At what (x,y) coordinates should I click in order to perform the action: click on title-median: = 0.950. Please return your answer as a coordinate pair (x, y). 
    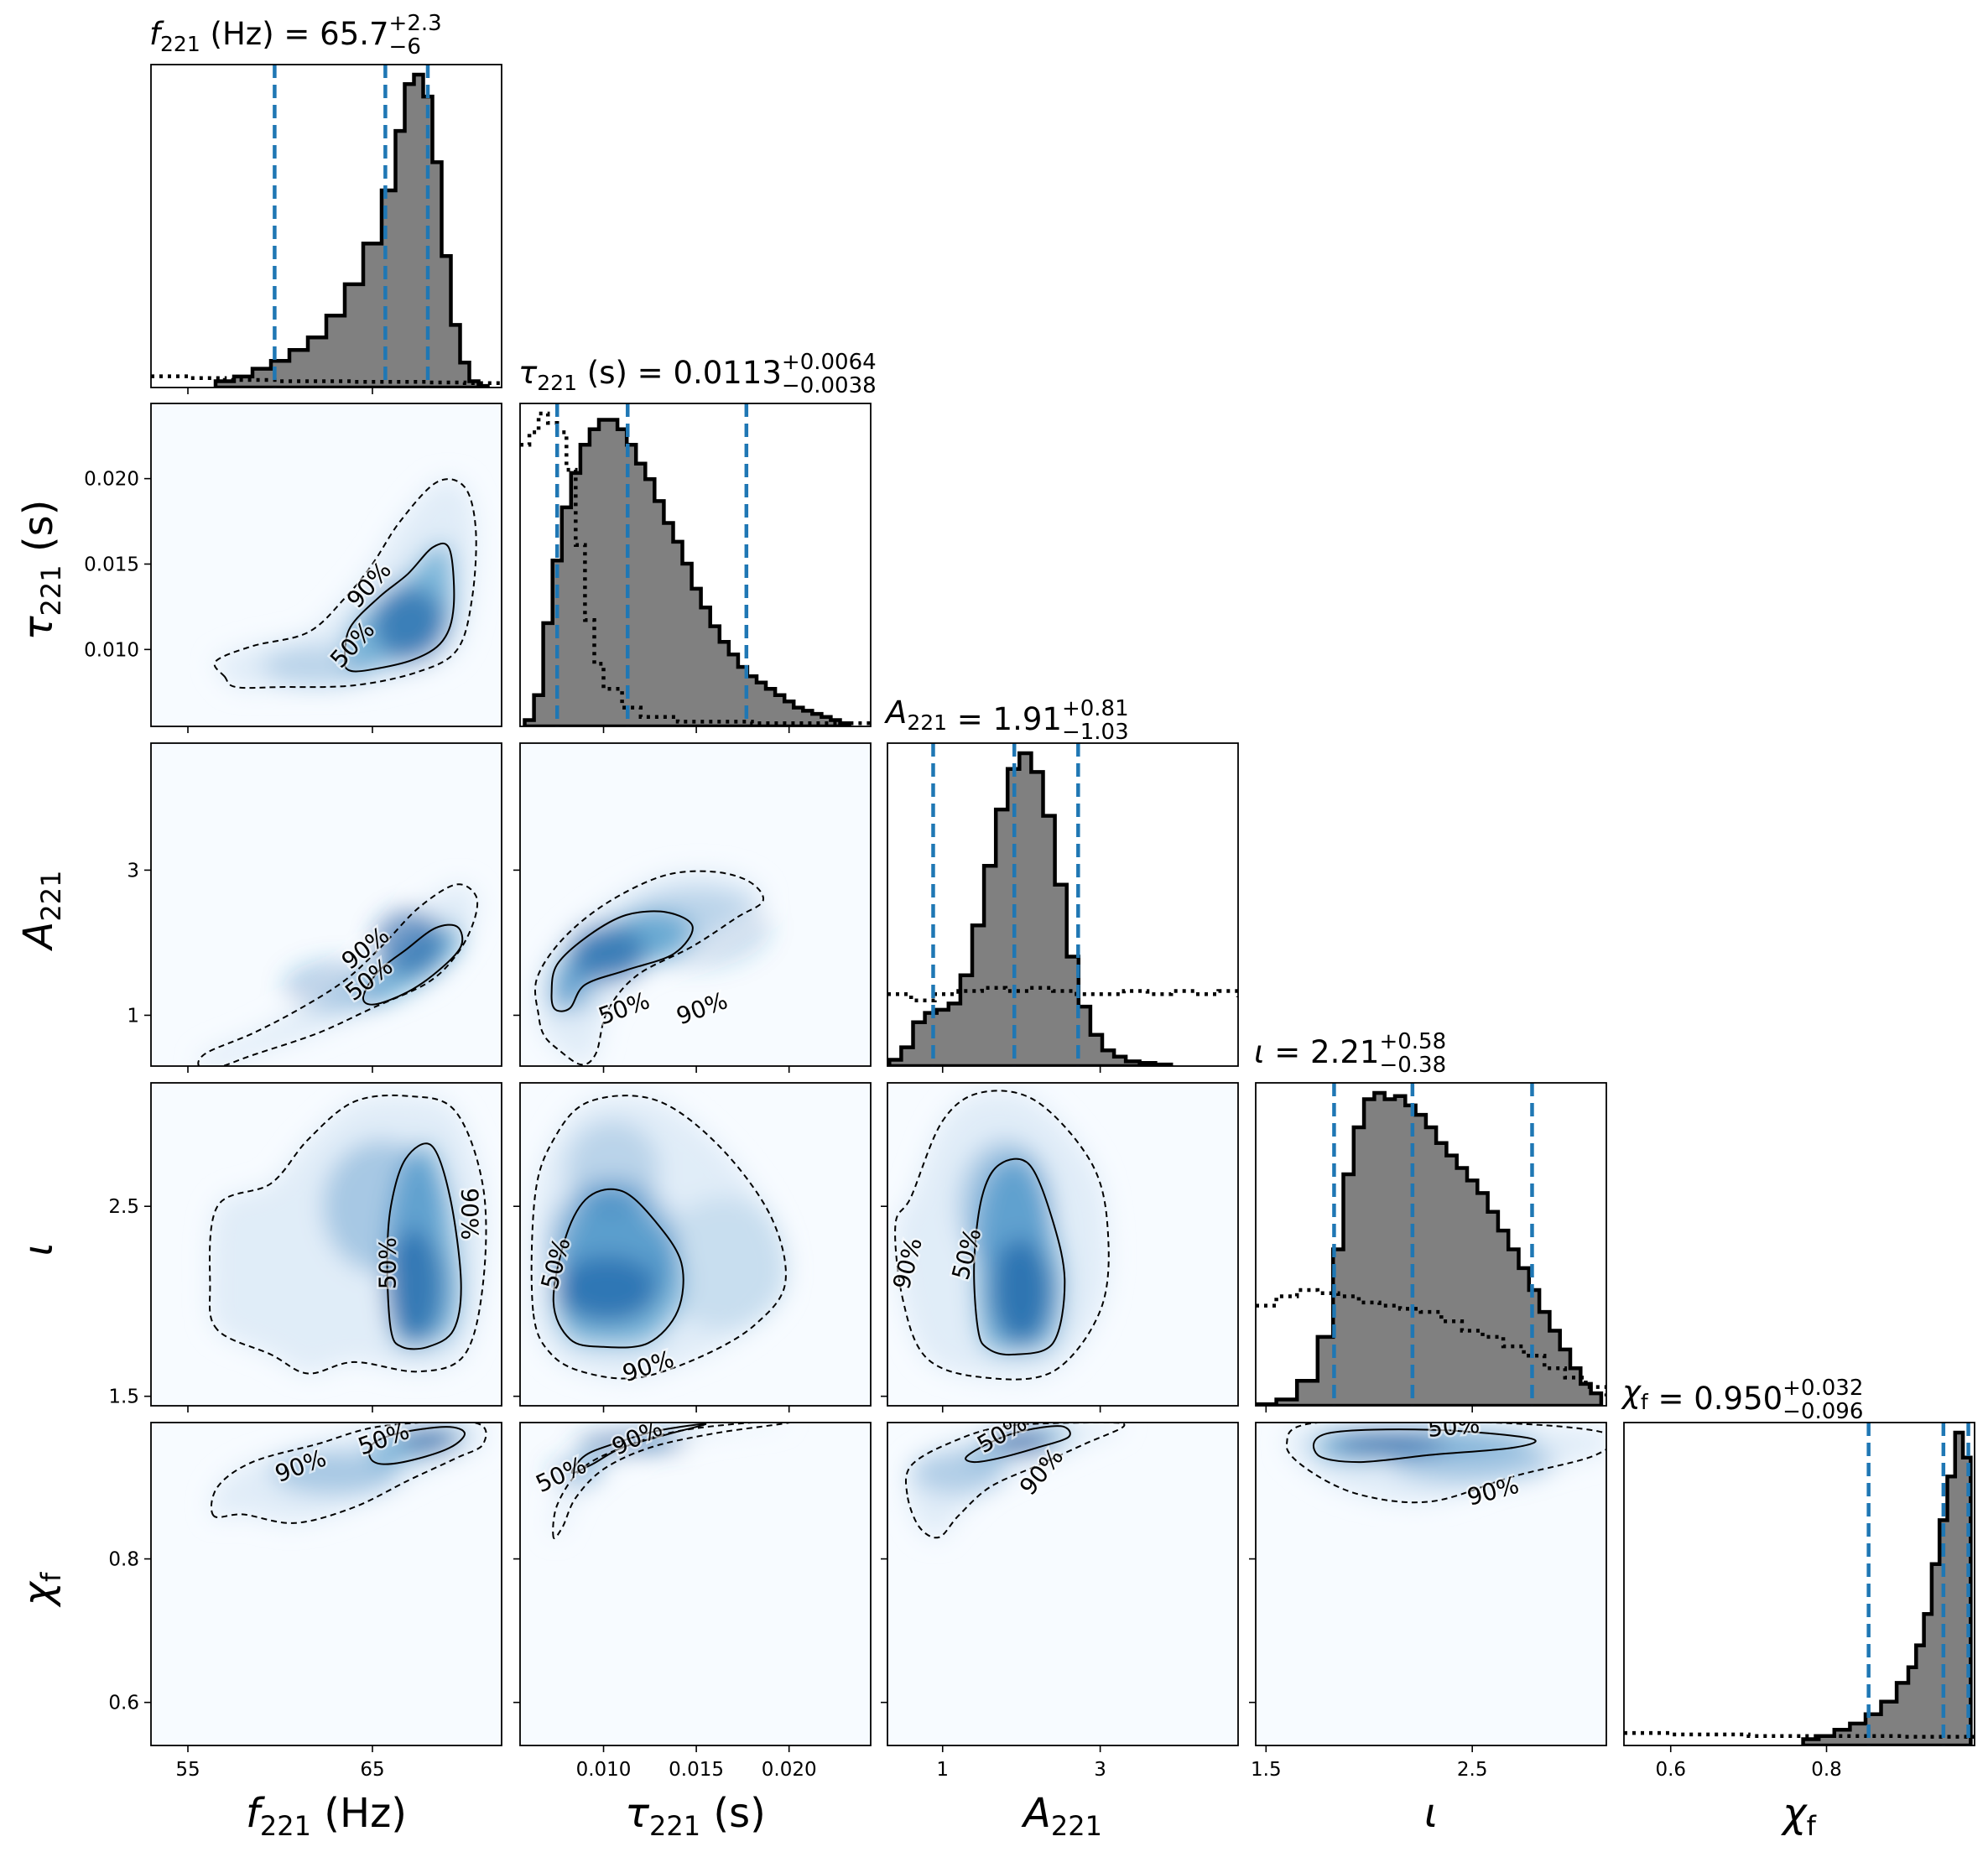
    Looking at the image, I should click on (1715, 1399).